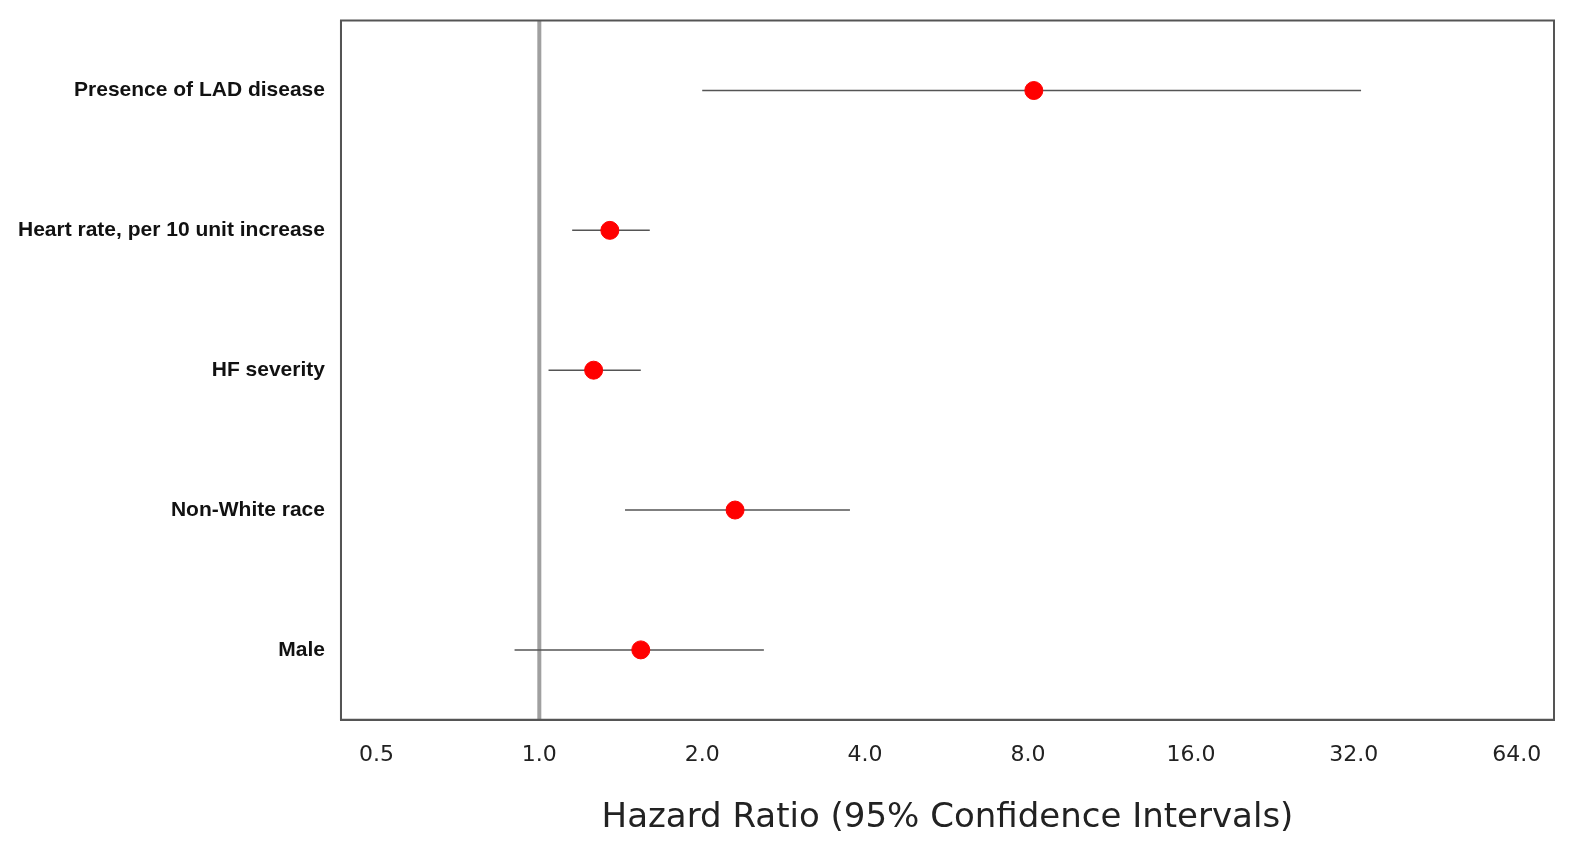 The height and width of the screenshot is (849, 1594). What do you see at coordinates (247, 508) in the screenshot?
I see `y-tick-label: Non-White race` at bounding box center [247, 508].